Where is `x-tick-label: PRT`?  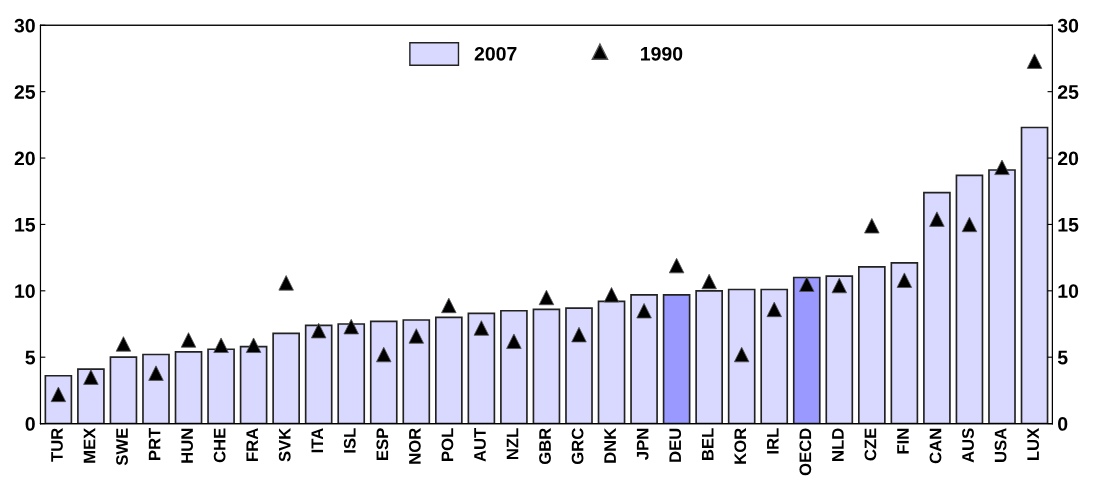 x-tick-label: PRT is located at coordinates (154, 443).